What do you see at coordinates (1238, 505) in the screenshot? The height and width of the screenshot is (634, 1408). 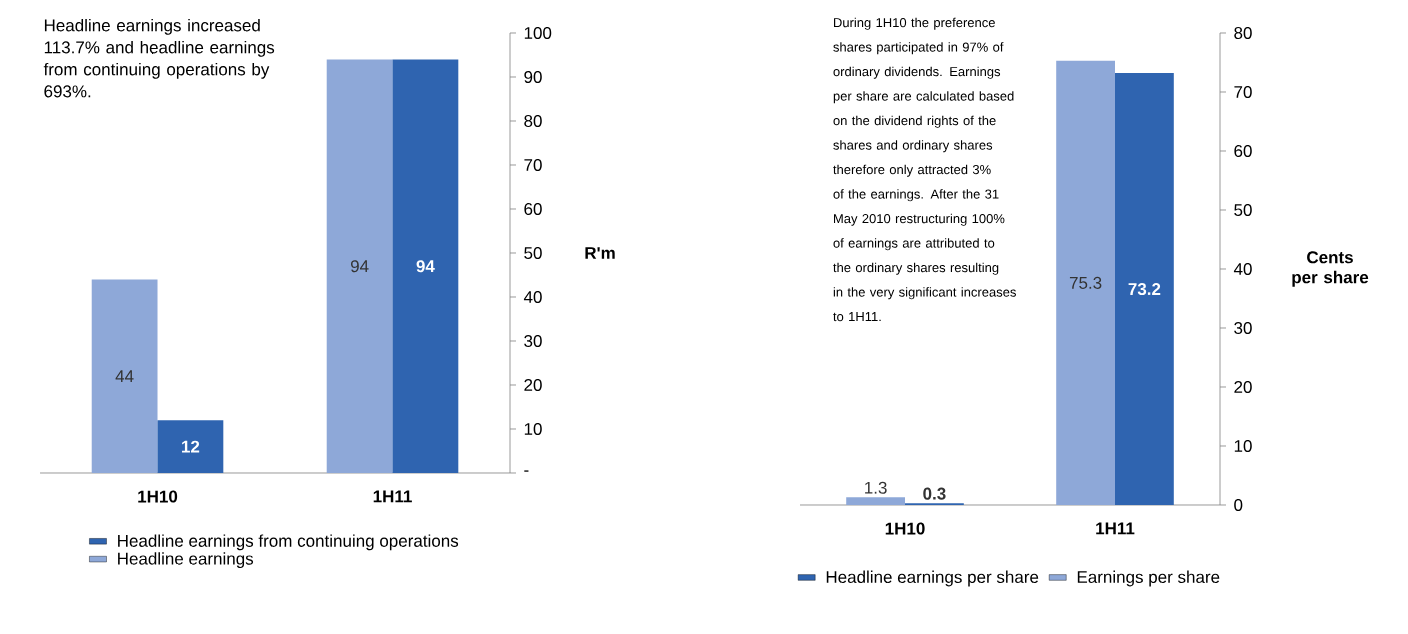 I see `y-tick-label: 0` at bounding box center [1238, 505].